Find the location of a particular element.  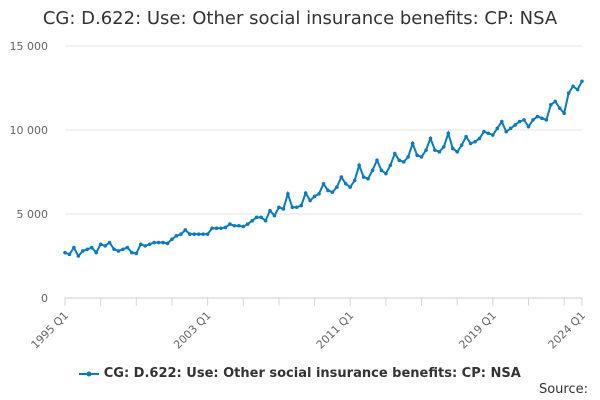

x-tick-label: 2024 Q1 is located at coordinates (567, 330).